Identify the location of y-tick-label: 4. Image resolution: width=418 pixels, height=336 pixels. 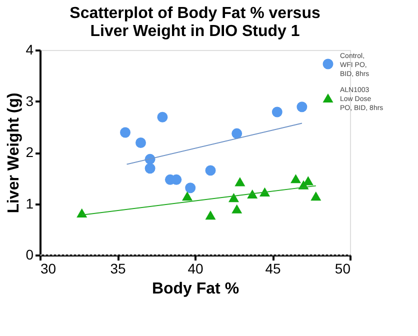
(30, 50).